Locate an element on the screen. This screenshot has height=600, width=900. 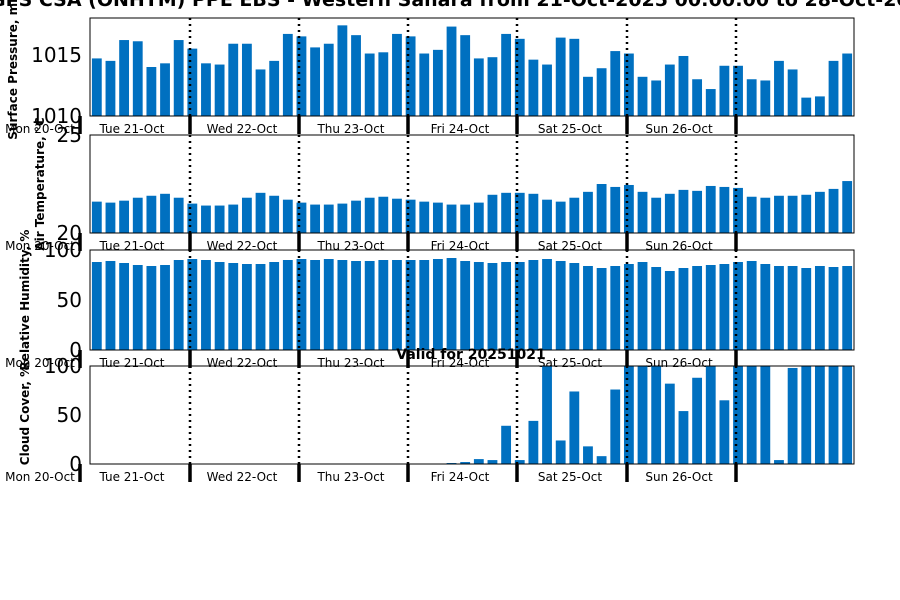
x-tick-label: Sat 25-Oct is located at coordinates (570, 246).